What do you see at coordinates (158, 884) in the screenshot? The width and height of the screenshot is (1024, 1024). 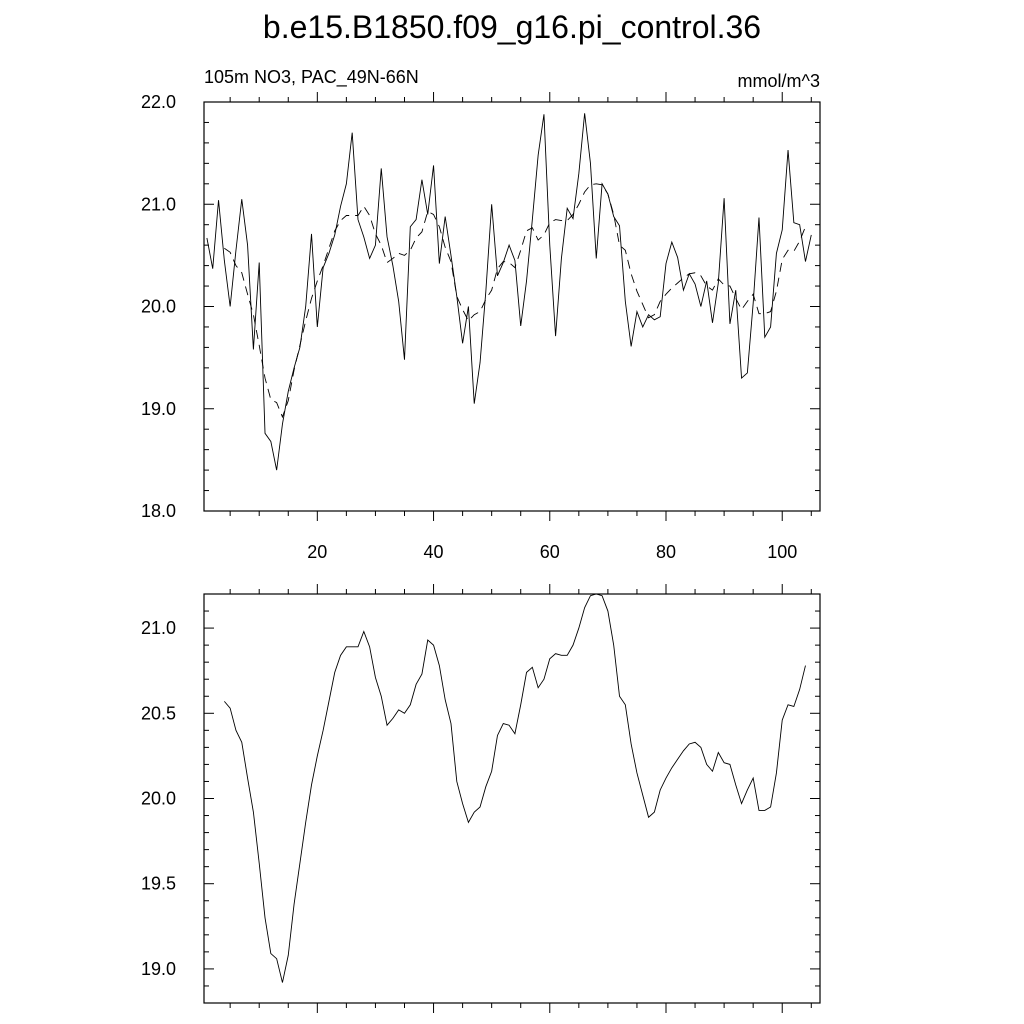 I see `bottom-ytick-label: 19.5` at bounding box center [158, 884].